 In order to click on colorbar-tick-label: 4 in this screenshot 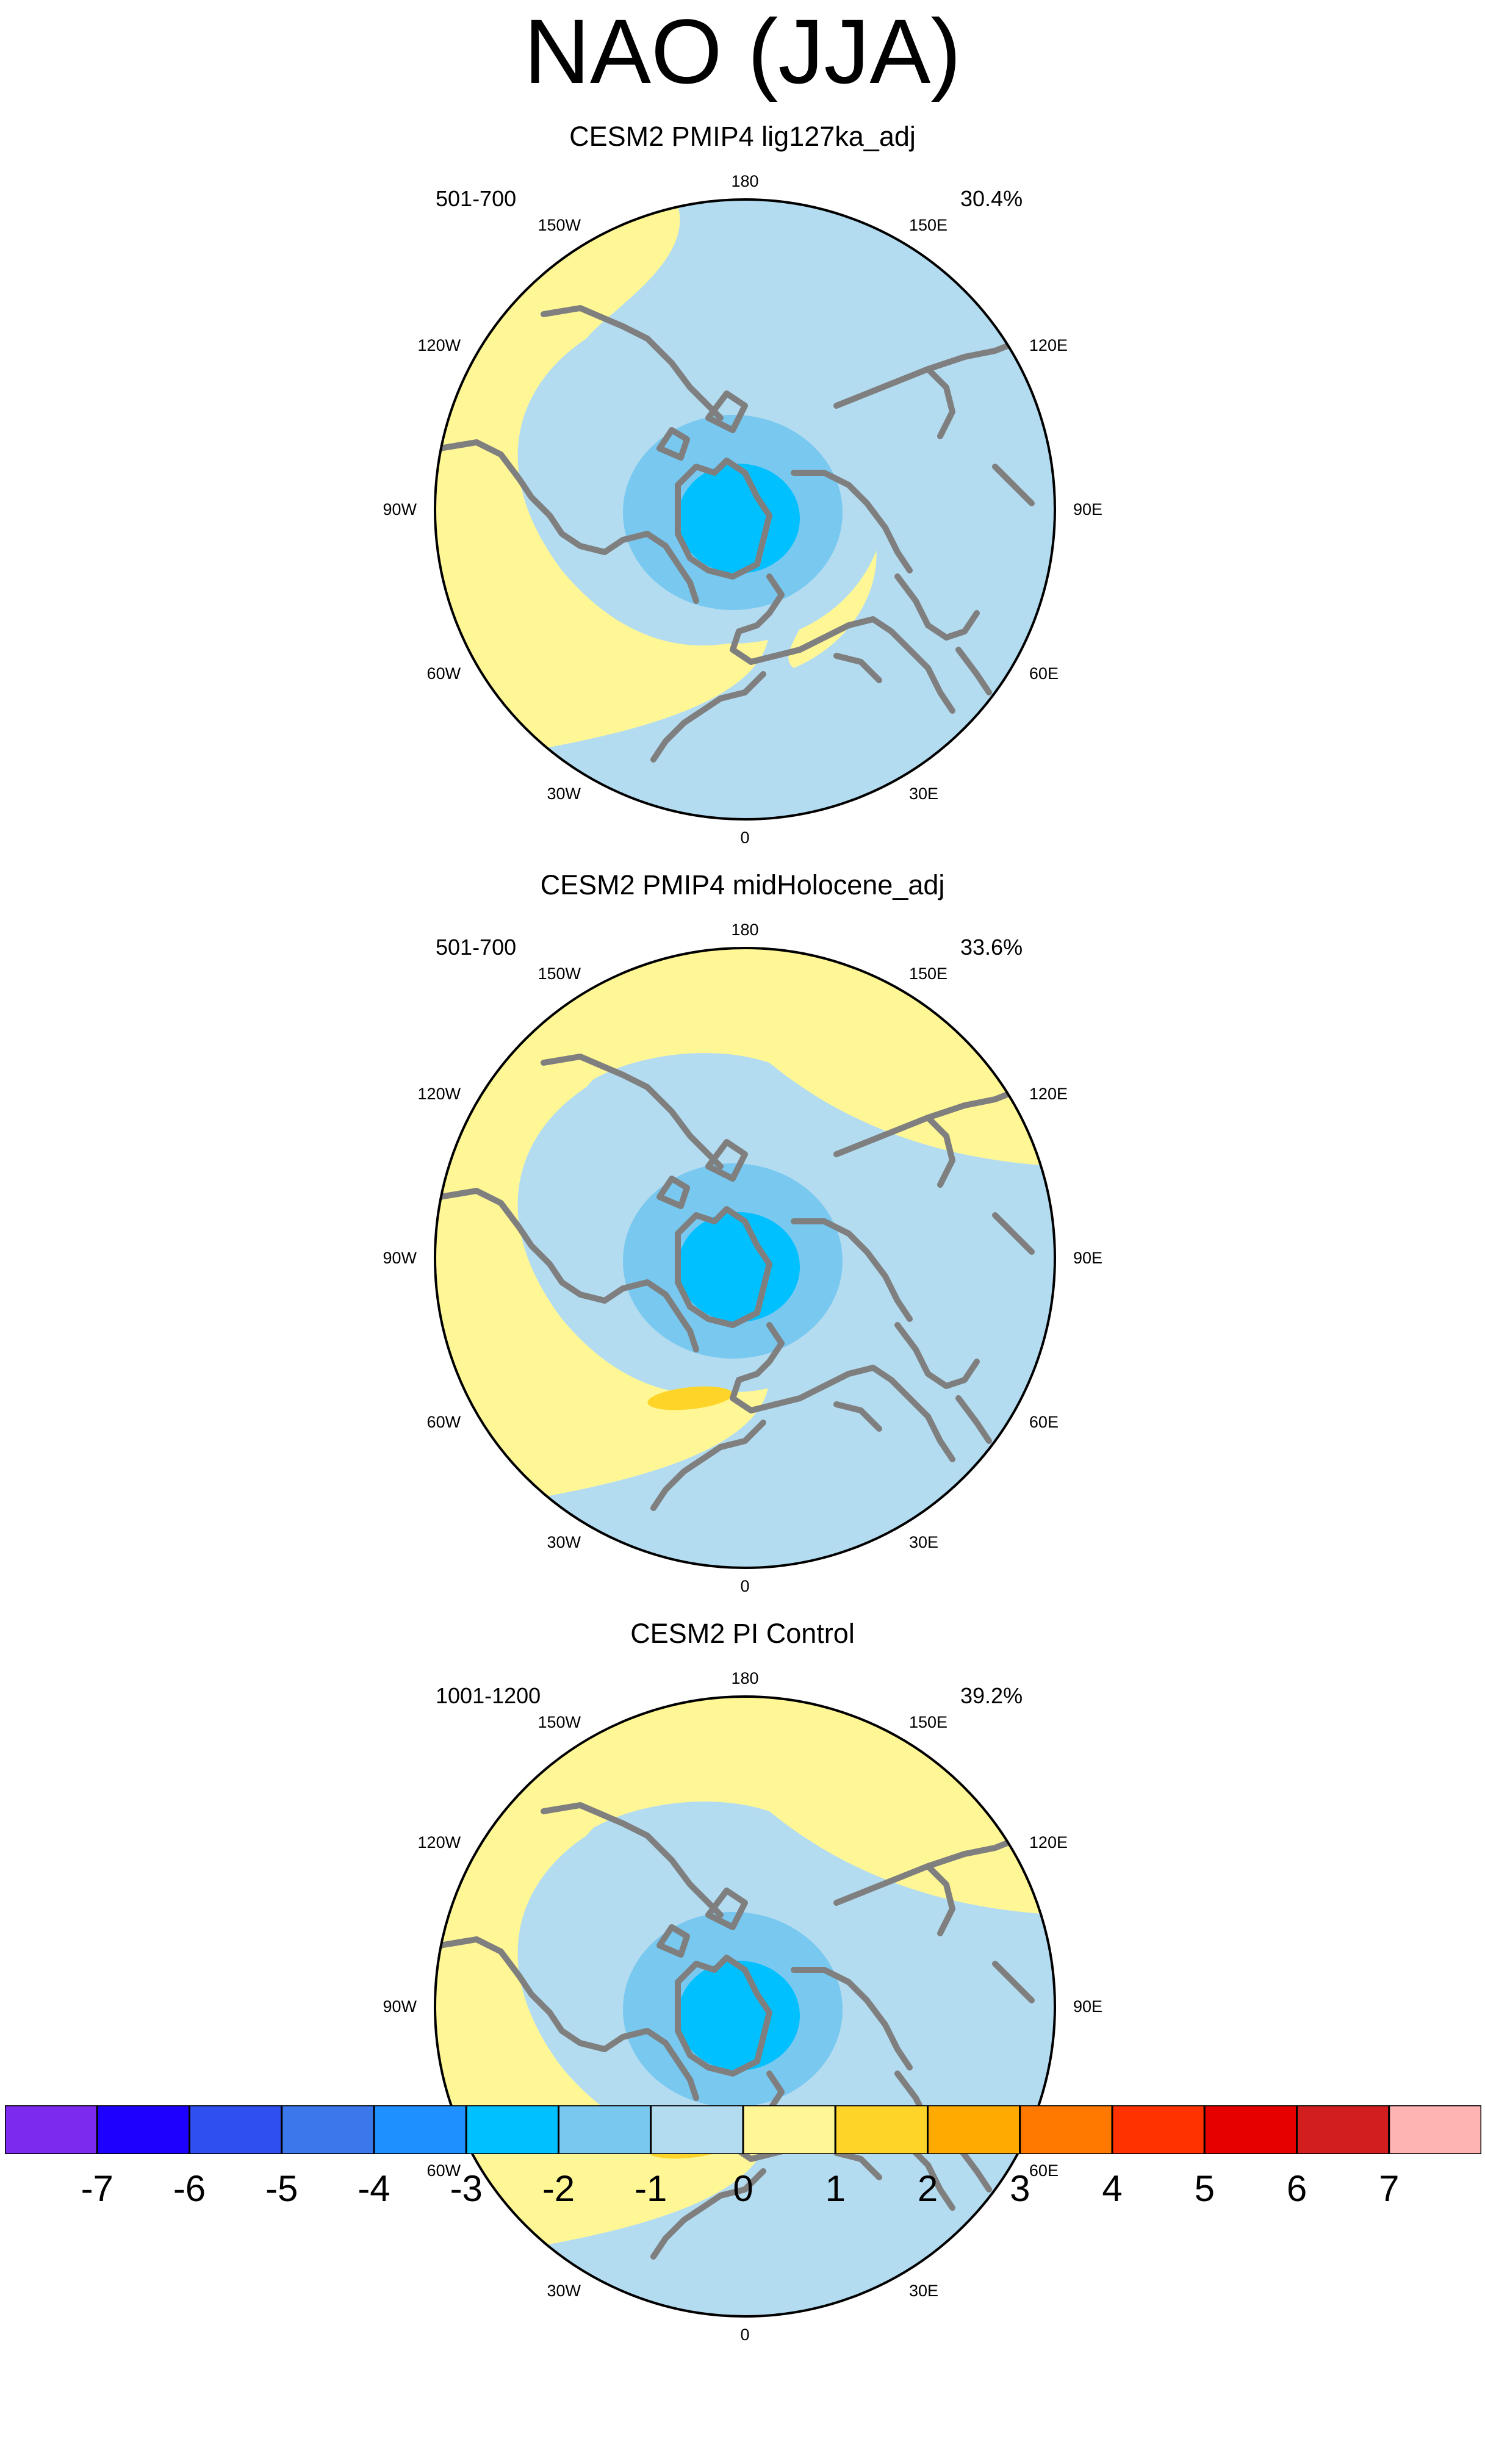, I will do `click(1113, 2188)`.